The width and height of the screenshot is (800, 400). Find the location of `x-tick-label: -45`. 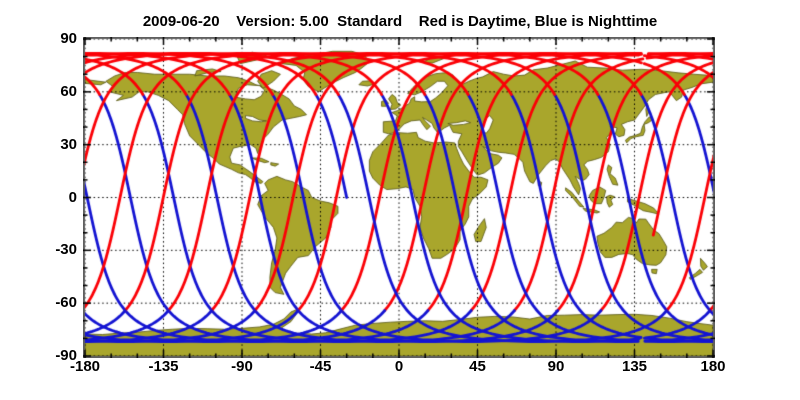

x-tick-label: -45 is located at coordinates (320, 366).